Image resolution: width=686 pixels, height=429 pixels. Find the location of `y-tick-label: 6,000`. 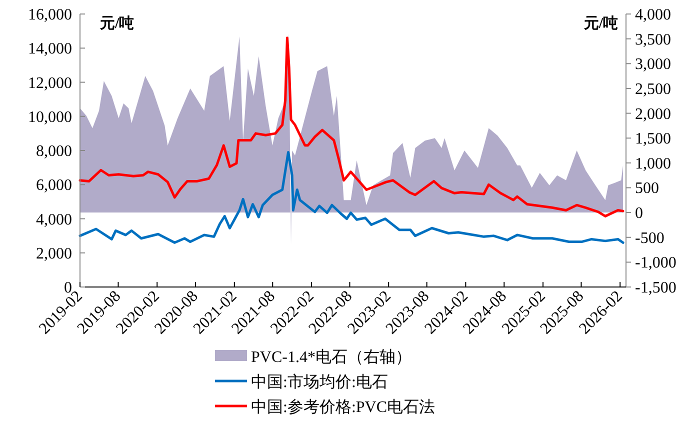

y-tick-label: 6,000 is located at coordinates (54, 185).